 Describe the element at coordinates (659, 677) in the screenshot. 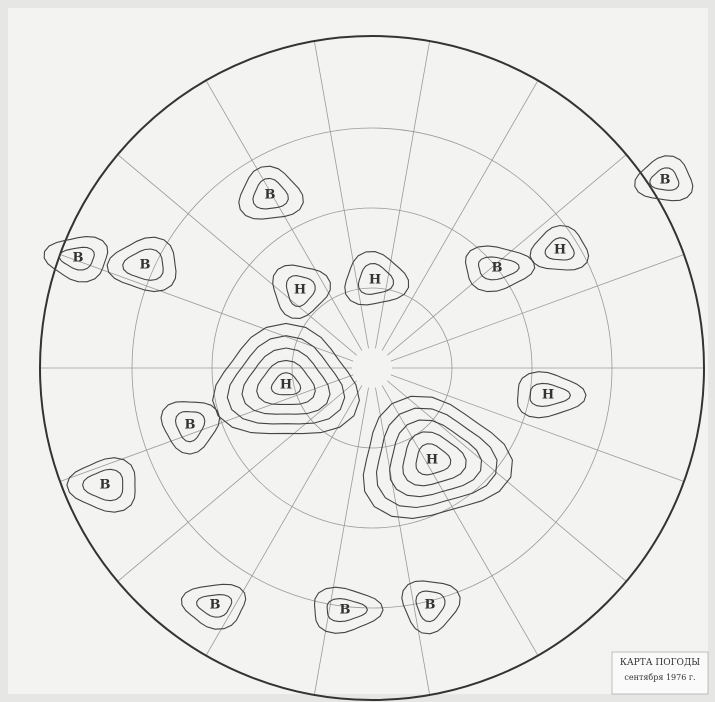

I see `map-date: сентября 1976 г.` at that location.